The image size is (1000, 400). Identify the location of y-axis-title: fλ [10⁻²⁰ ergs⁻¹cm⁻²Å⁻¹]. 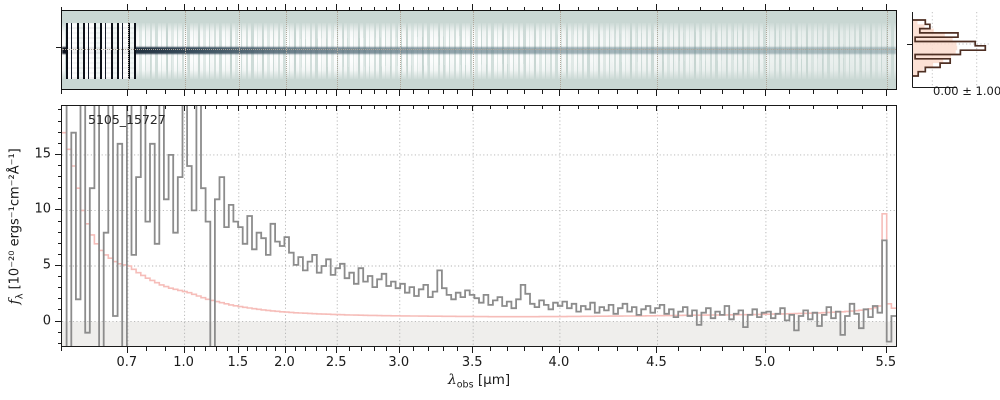
(16, 226).